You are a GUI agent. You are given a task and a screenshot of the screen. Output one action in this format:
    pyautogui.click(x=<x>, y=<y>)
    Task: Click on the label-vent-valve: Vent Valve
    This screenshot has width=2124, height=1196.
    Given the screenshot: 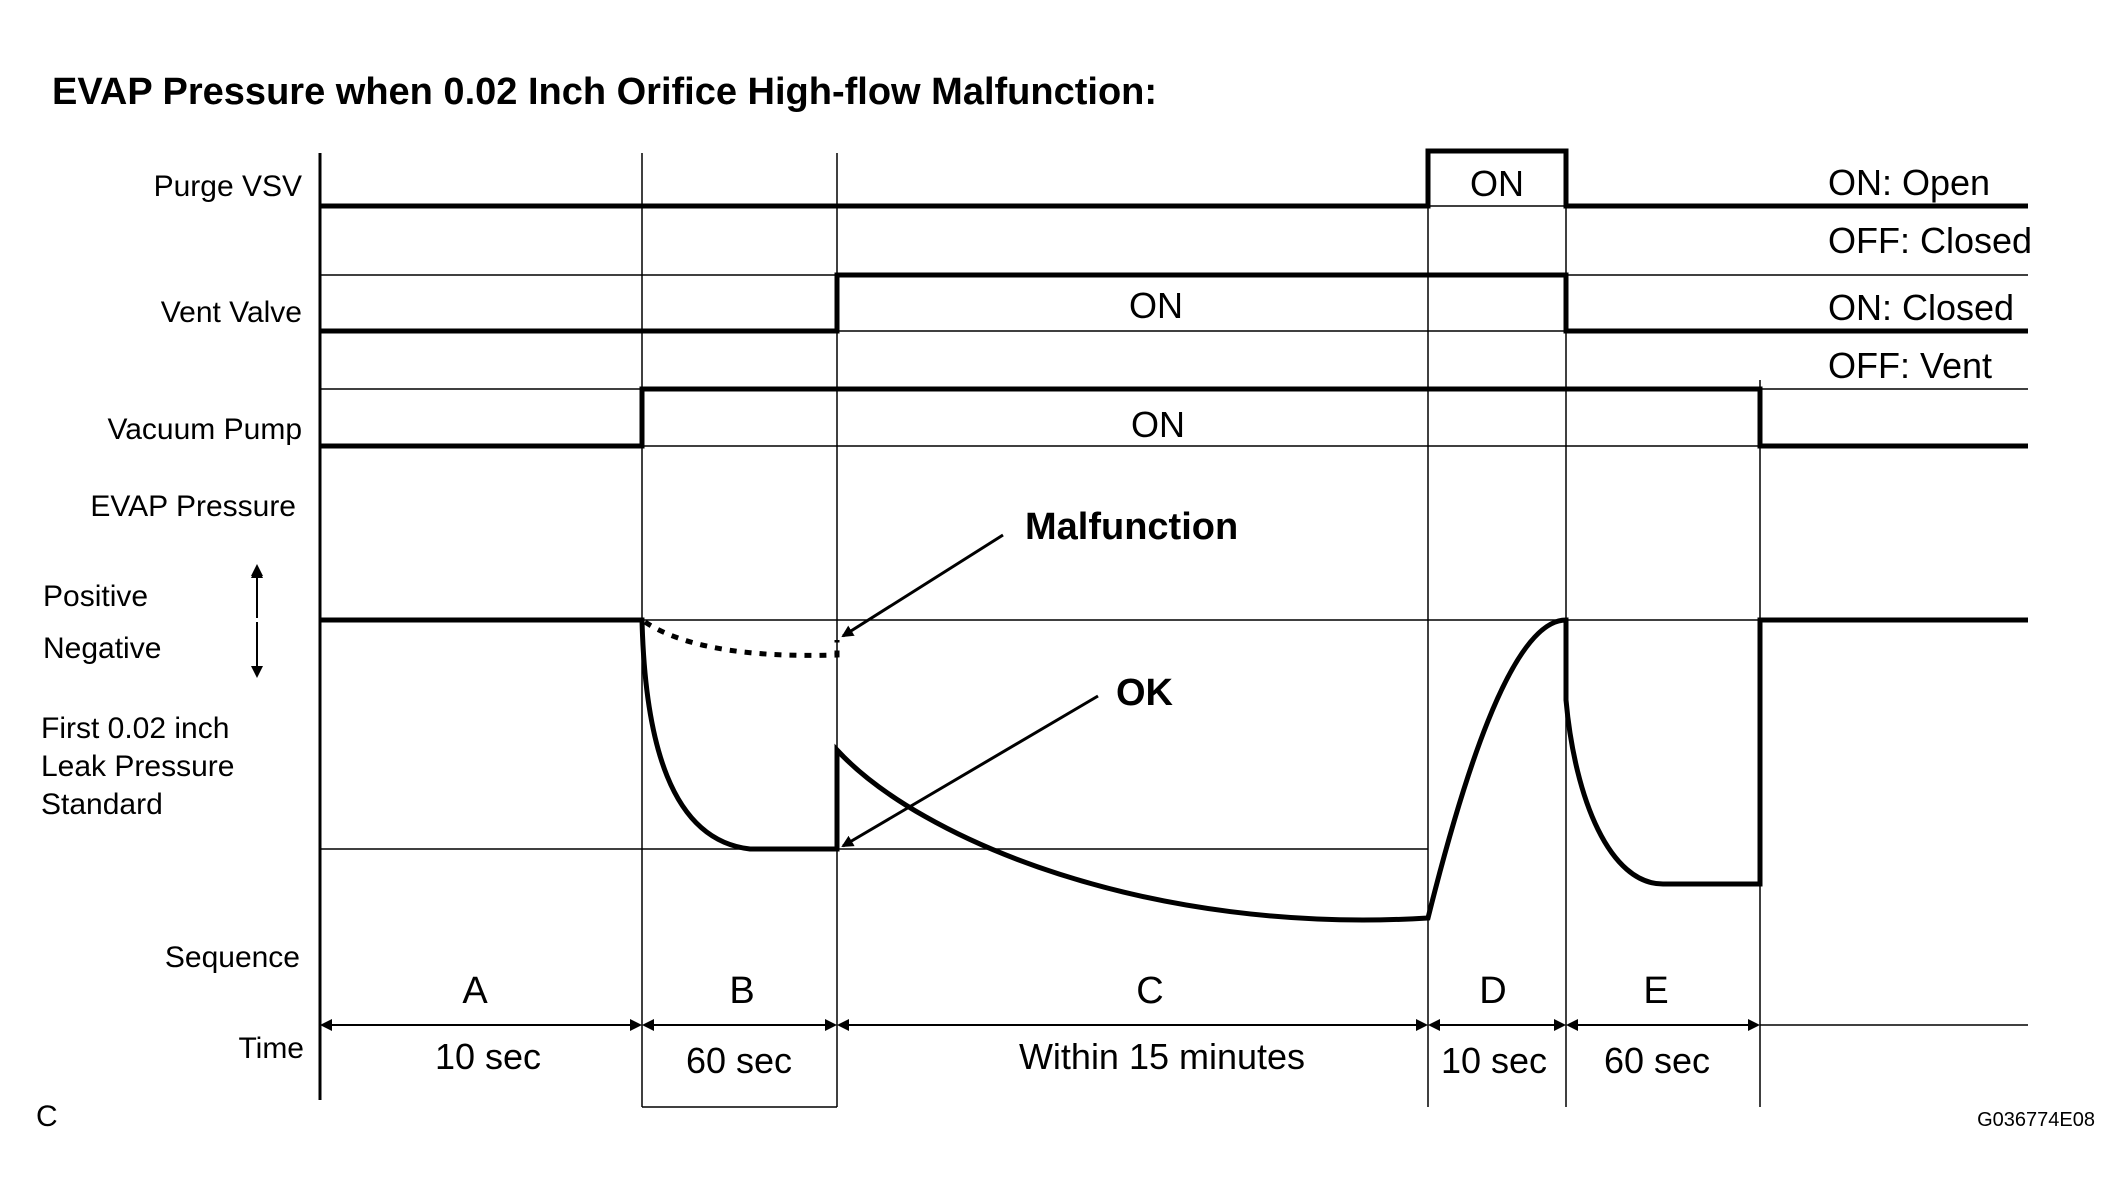 What is the action you would take?
    pyautogui.click(x=231, y=312)
    